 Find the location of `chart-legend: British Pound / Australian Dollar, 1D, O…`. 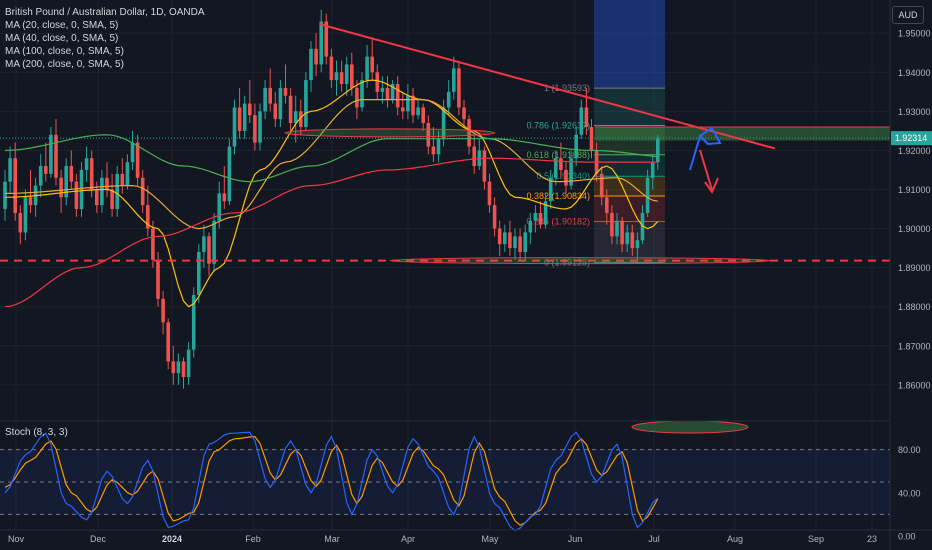

chart-legend: British Pound / Australian Dollar, 1D, O… is located at coordinates (105, 38).